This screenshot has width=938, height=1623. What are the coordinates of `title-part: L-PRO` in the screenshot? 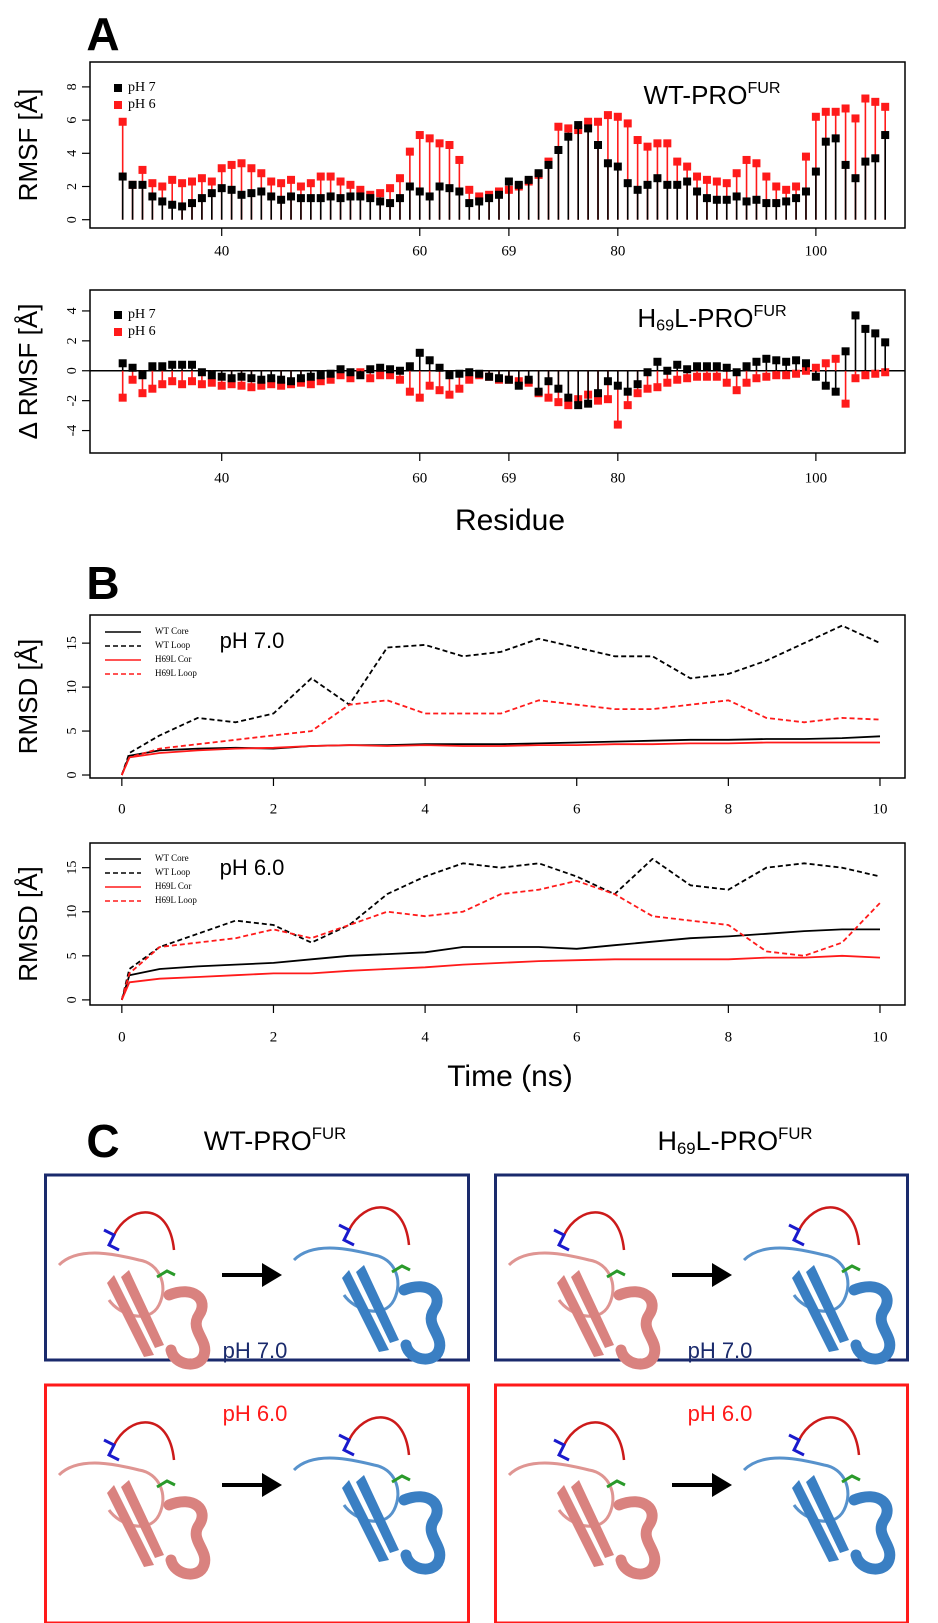 It's located at (713, 318).